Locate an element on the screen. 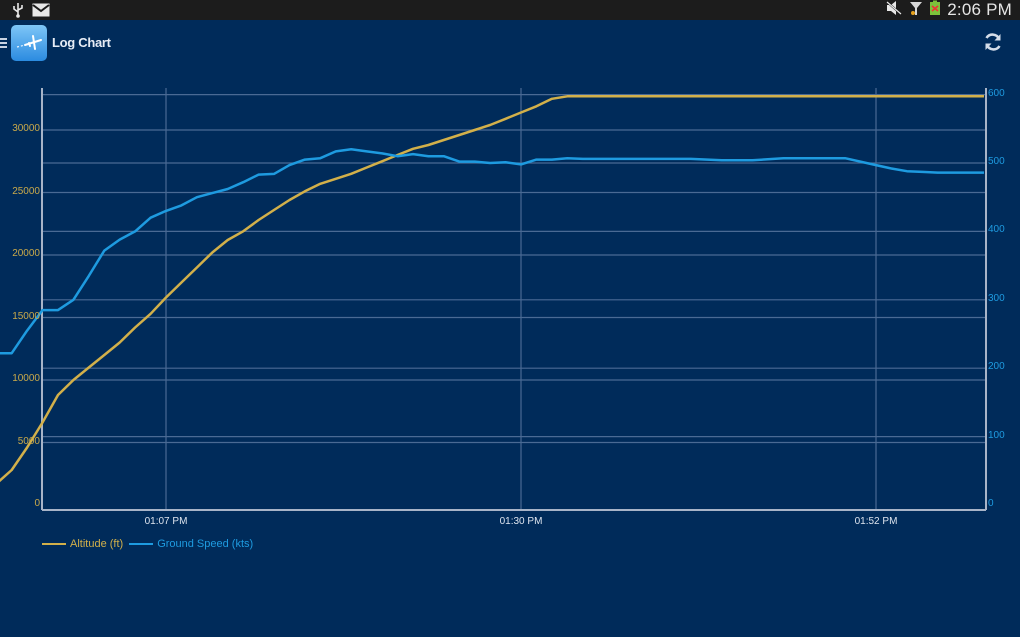 The width and height of the screenshot is (1020, 637). y-right-tick-label: 100 is located at coordinates (996, 435).